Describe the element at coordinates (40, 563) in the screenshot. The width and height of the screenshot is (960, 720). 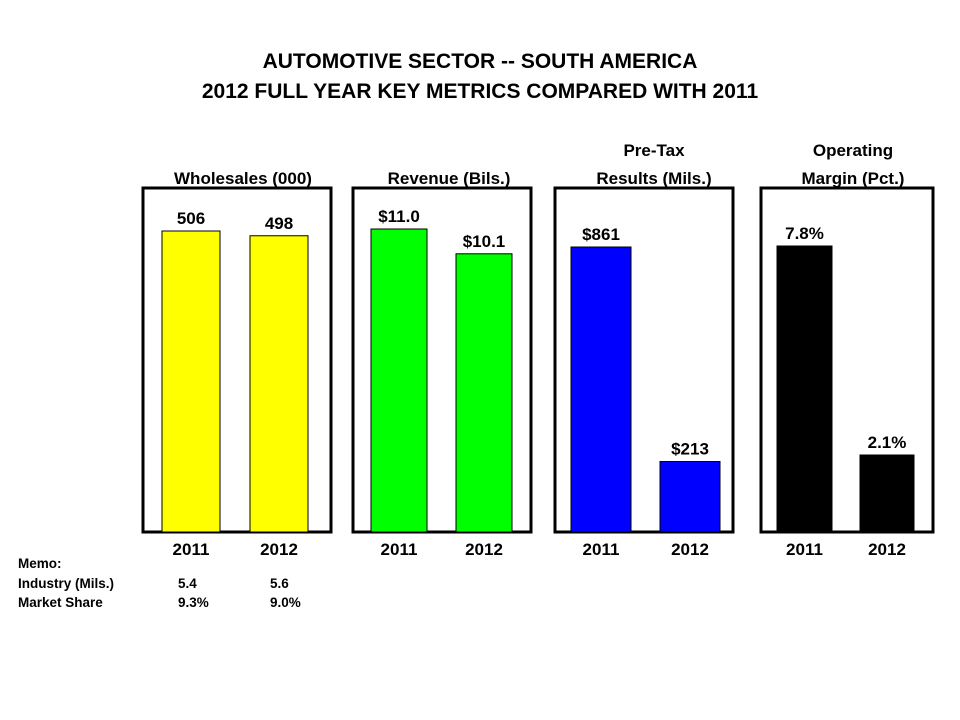
I see `memo-heading: Memo:` at that location.